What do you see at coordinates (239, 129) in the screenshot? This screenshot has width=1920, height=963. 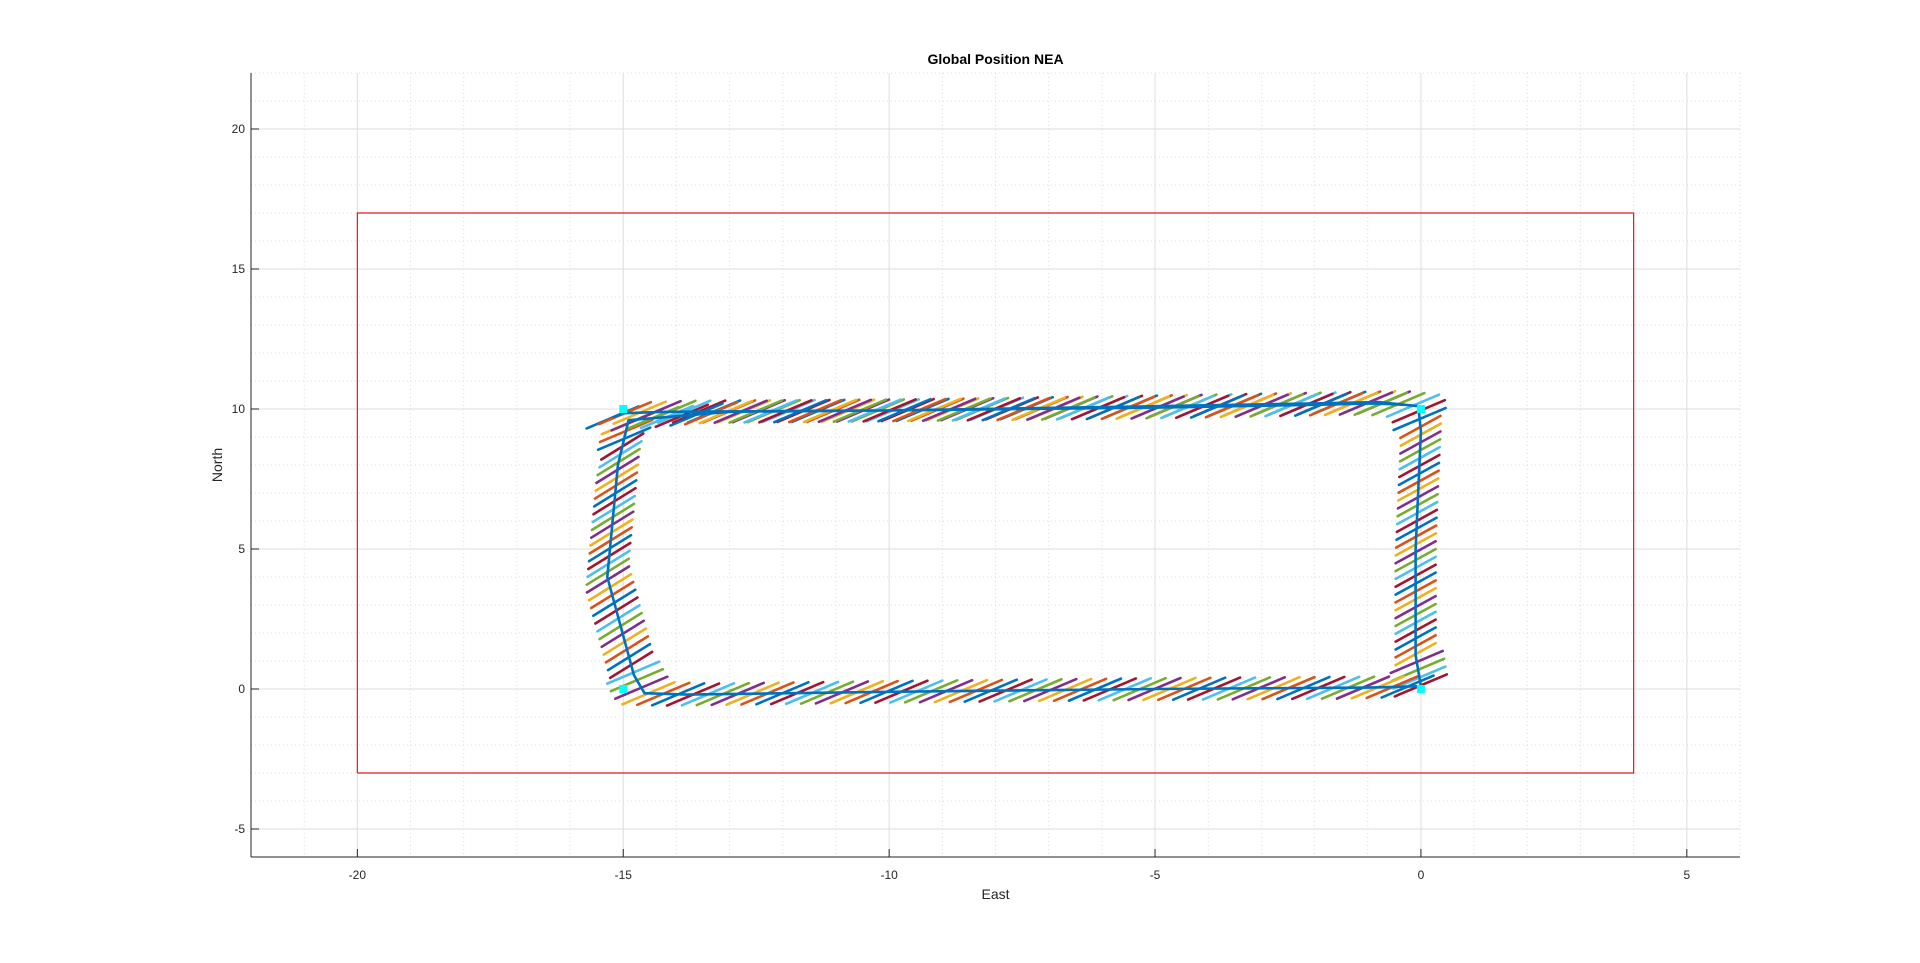 I see `y-tick-label: 20` at bounding box center [239, 129].